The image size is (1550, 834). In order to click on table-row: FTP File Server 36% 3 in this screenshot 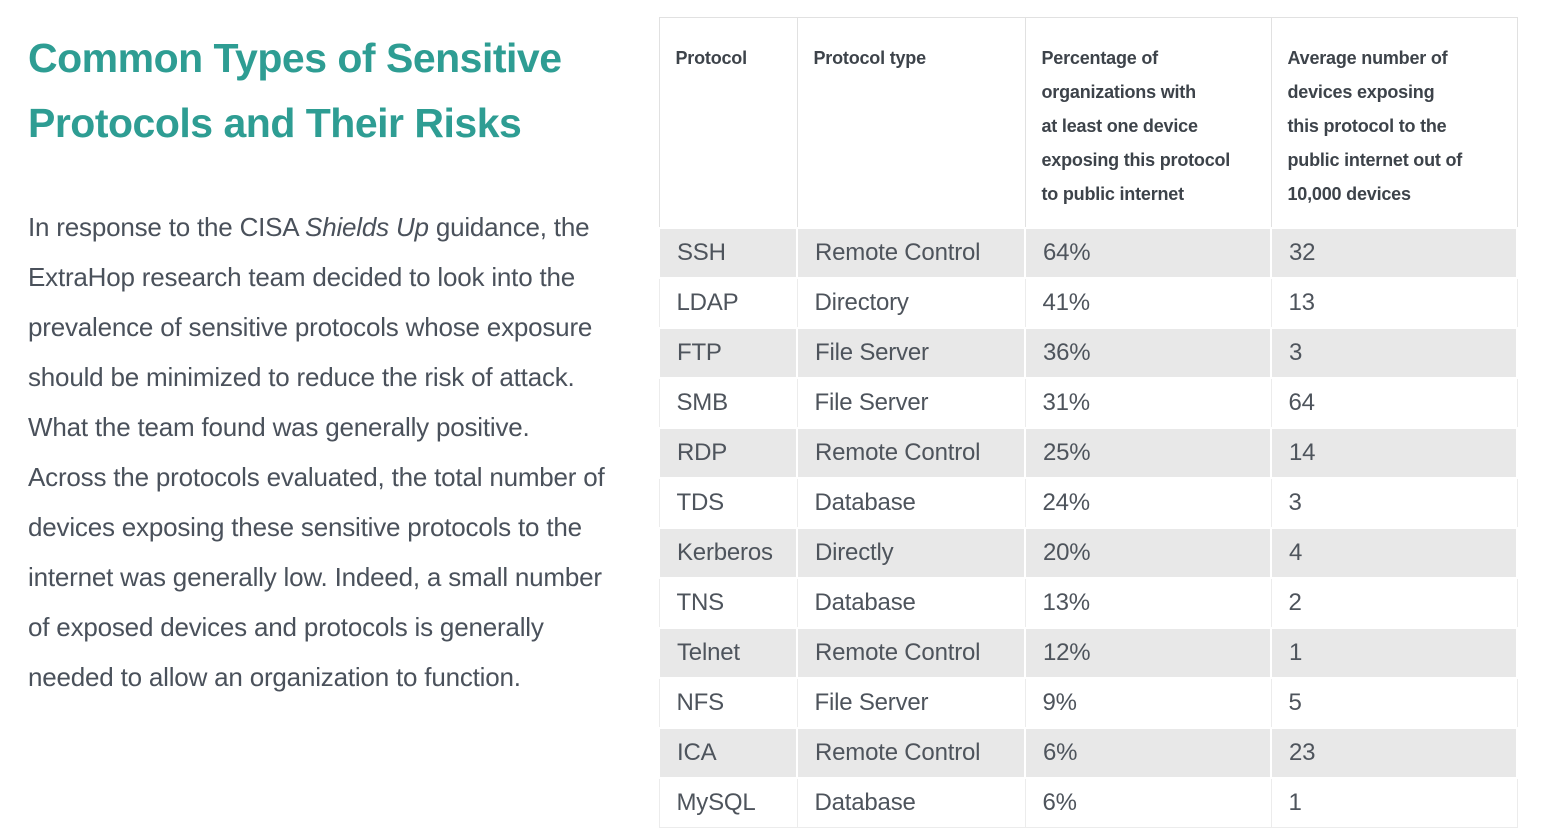, I will do `click(1088, 353)`.